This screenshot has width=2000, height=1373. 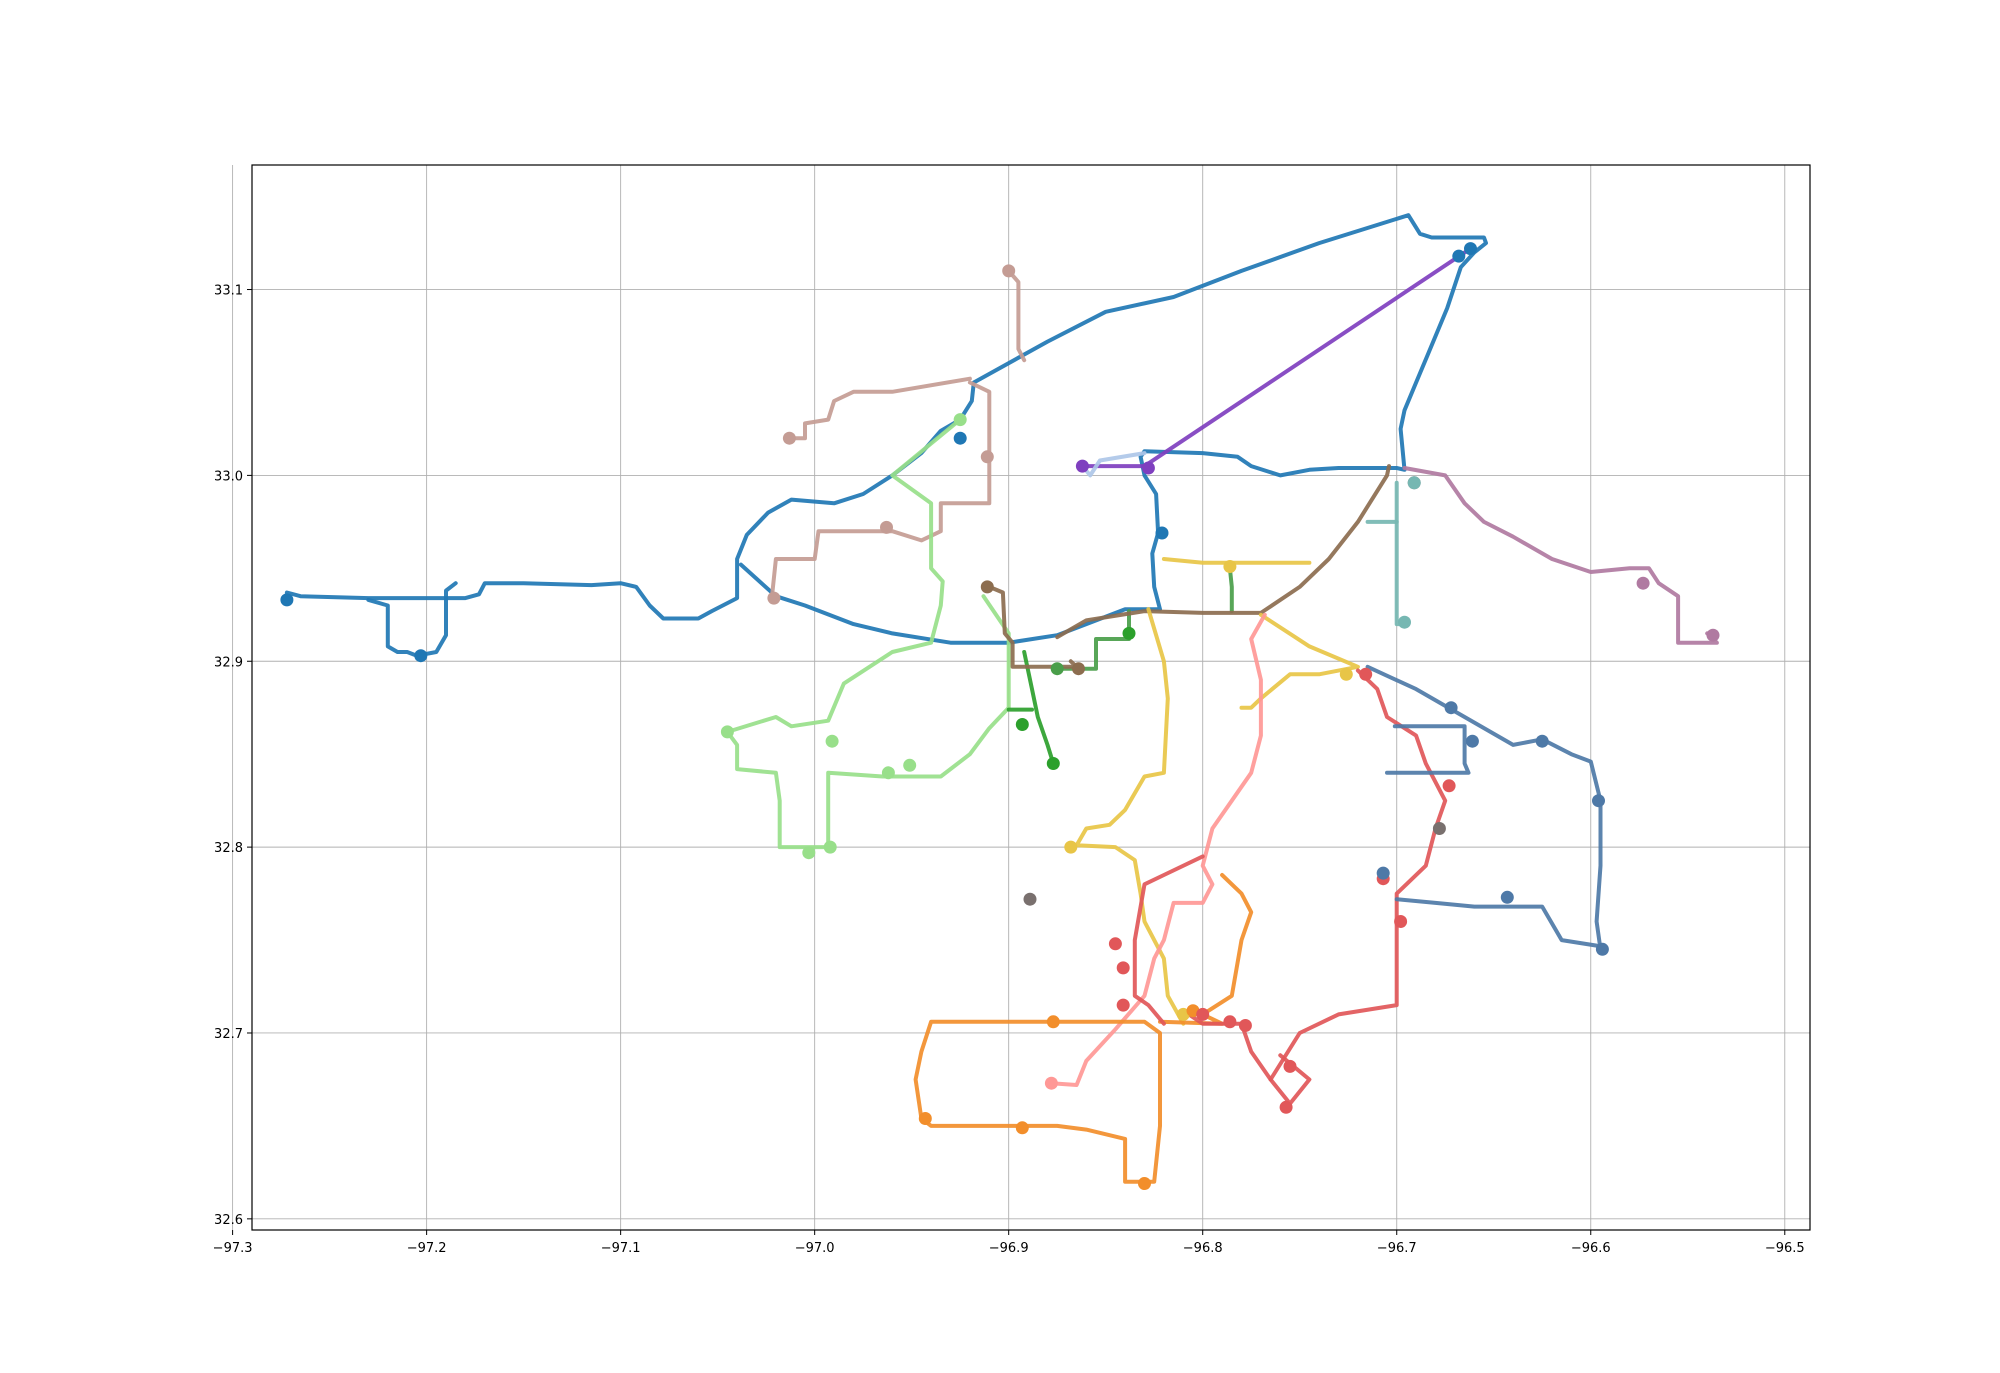 What do you see at coordinates (815, 1248) in the screenshot?
I see `x-tick-label: −97.0` at bounding box center [815, 1248].